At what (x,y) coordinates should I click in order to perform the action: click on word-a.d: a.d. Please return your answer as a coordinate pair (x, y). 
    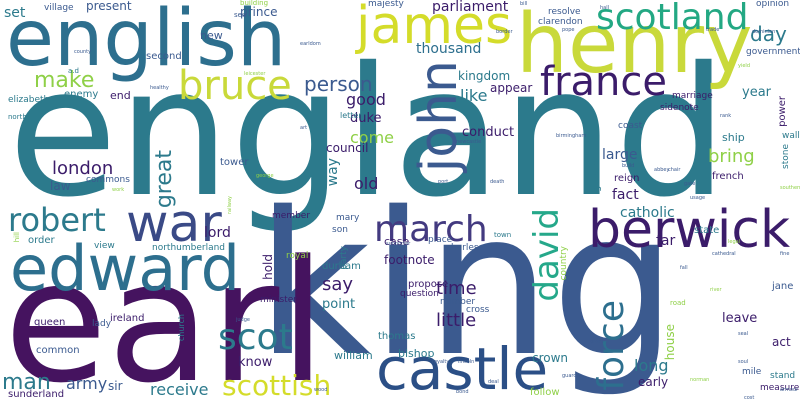
    Looking at the image, I should click on (73, 71).